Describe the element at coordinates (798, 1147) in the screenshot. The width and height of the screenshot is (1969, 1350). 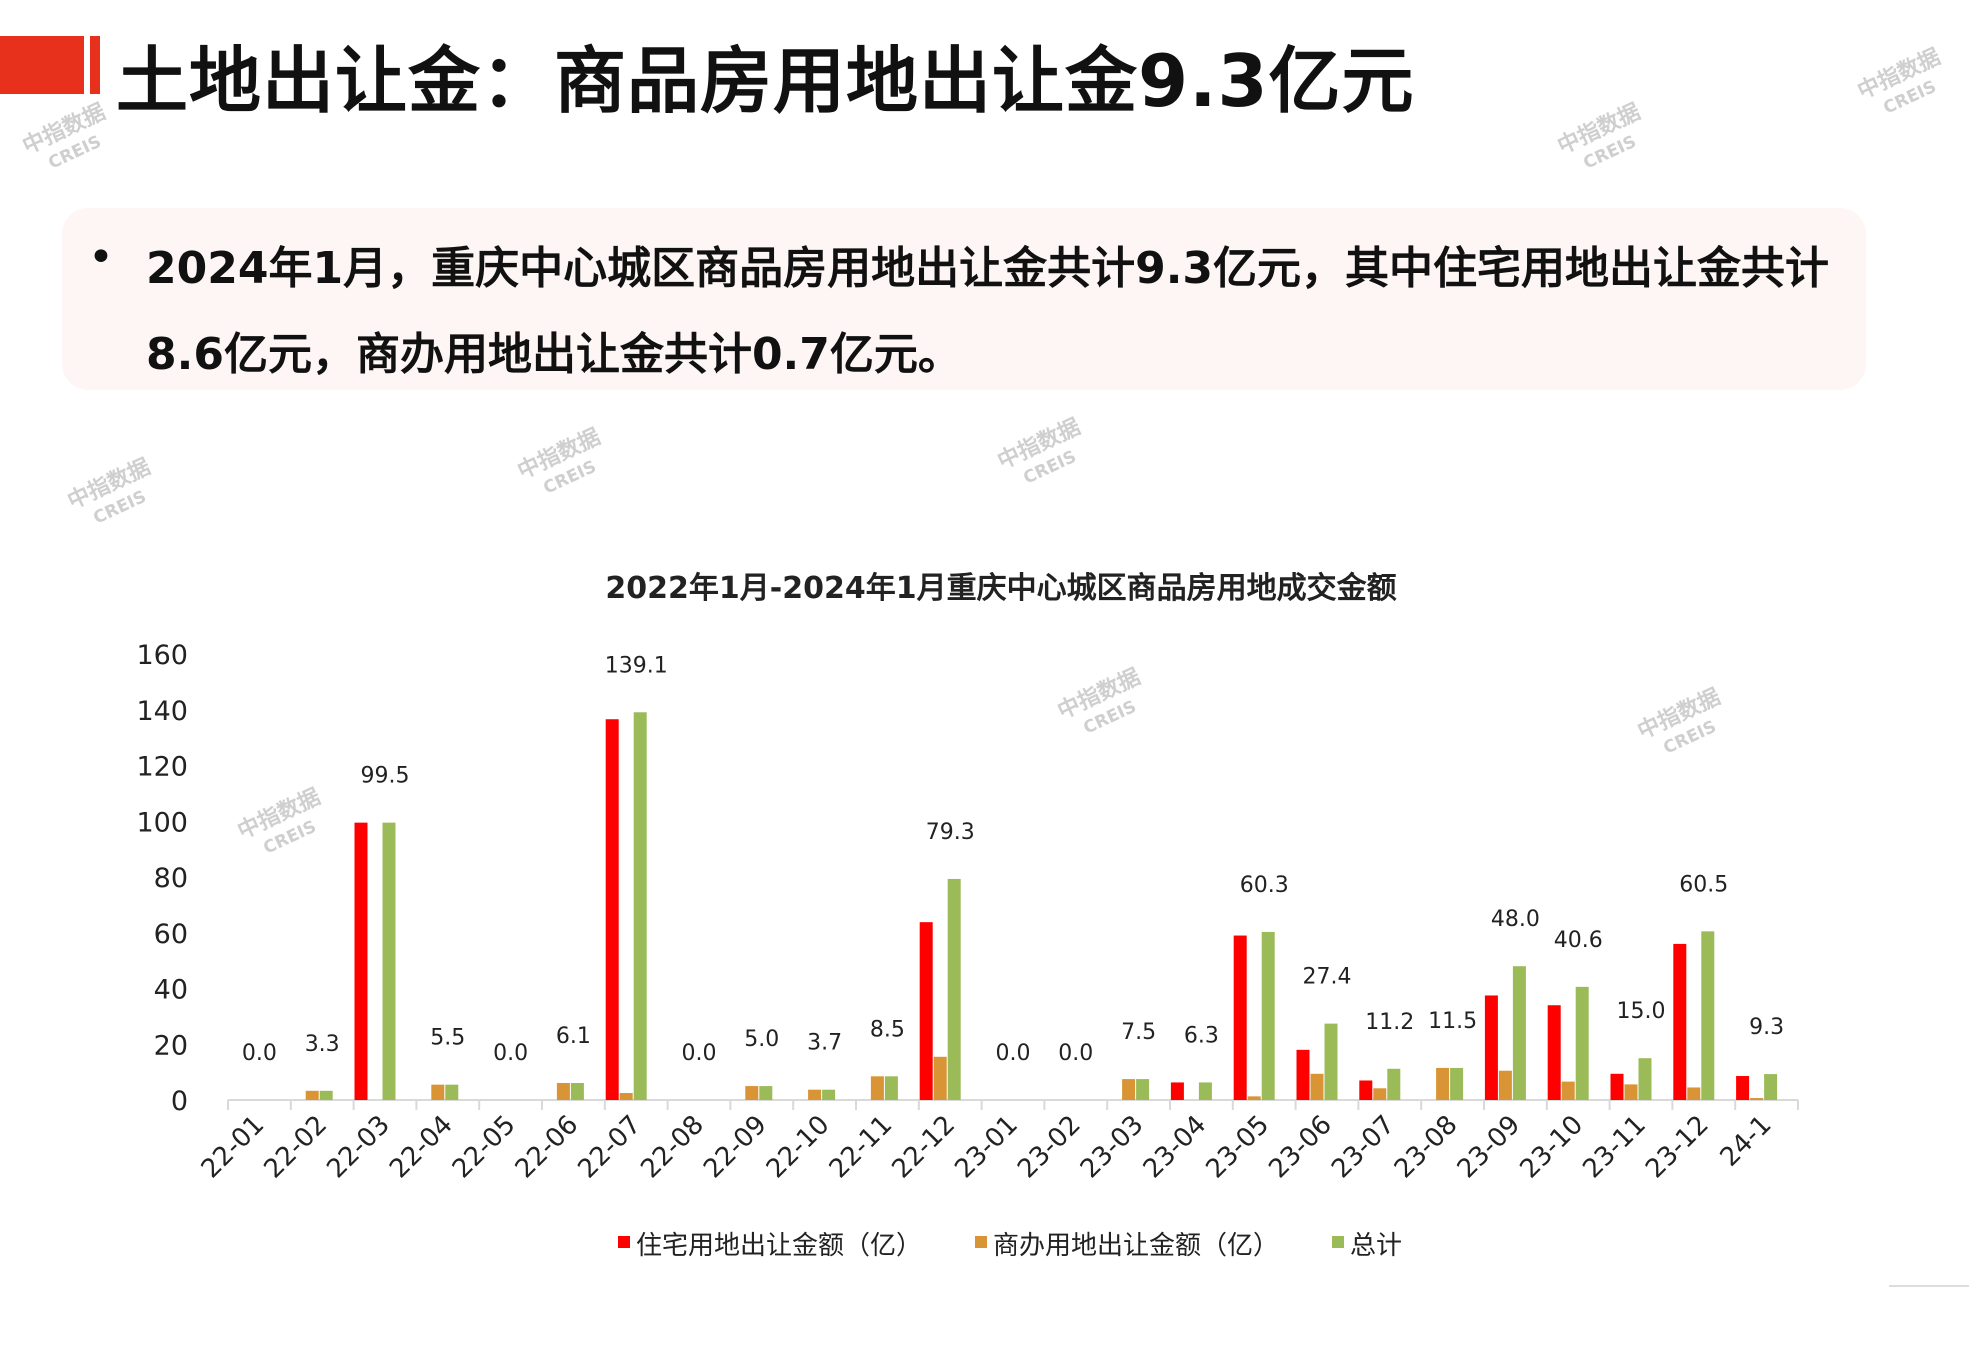
I see `x-tick-label: 22-10` at that location.